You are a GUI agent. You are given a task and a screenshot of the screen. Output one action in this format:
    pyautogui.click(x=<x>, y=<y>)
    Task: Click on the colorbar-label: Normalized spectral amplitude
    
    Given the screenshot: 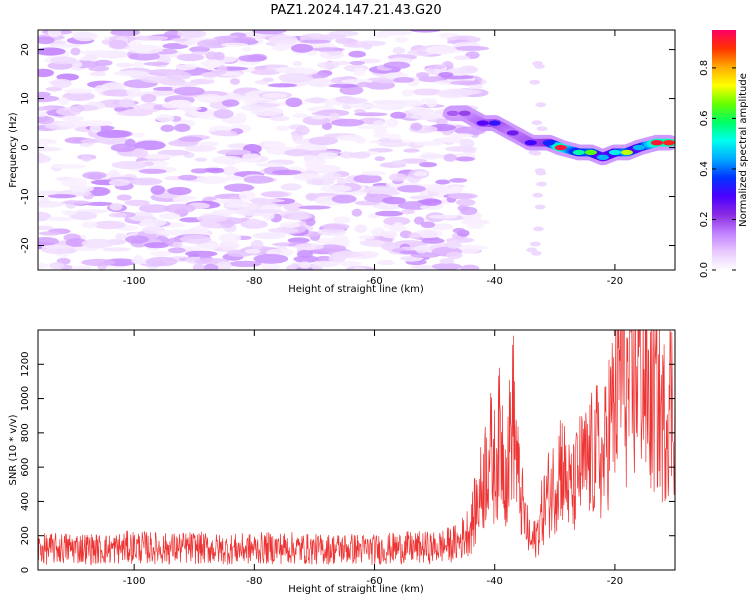 What is the action you would take?
    pyautogui.click(x=743, y=150)
    